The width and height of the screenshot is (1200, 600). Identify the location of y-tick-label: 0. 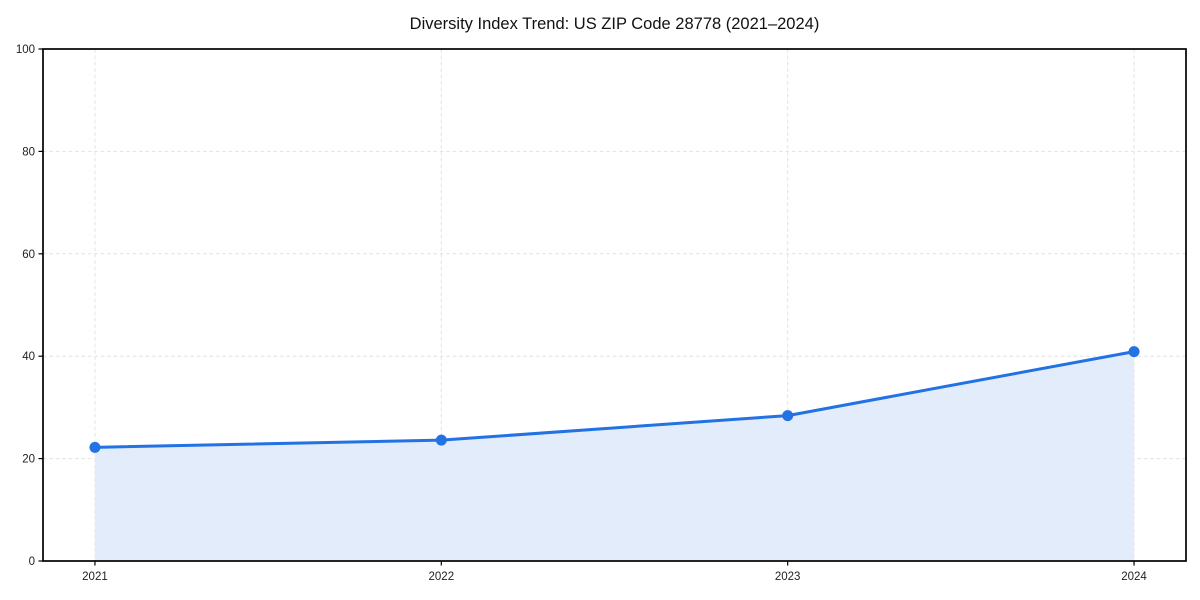
(32, 562).